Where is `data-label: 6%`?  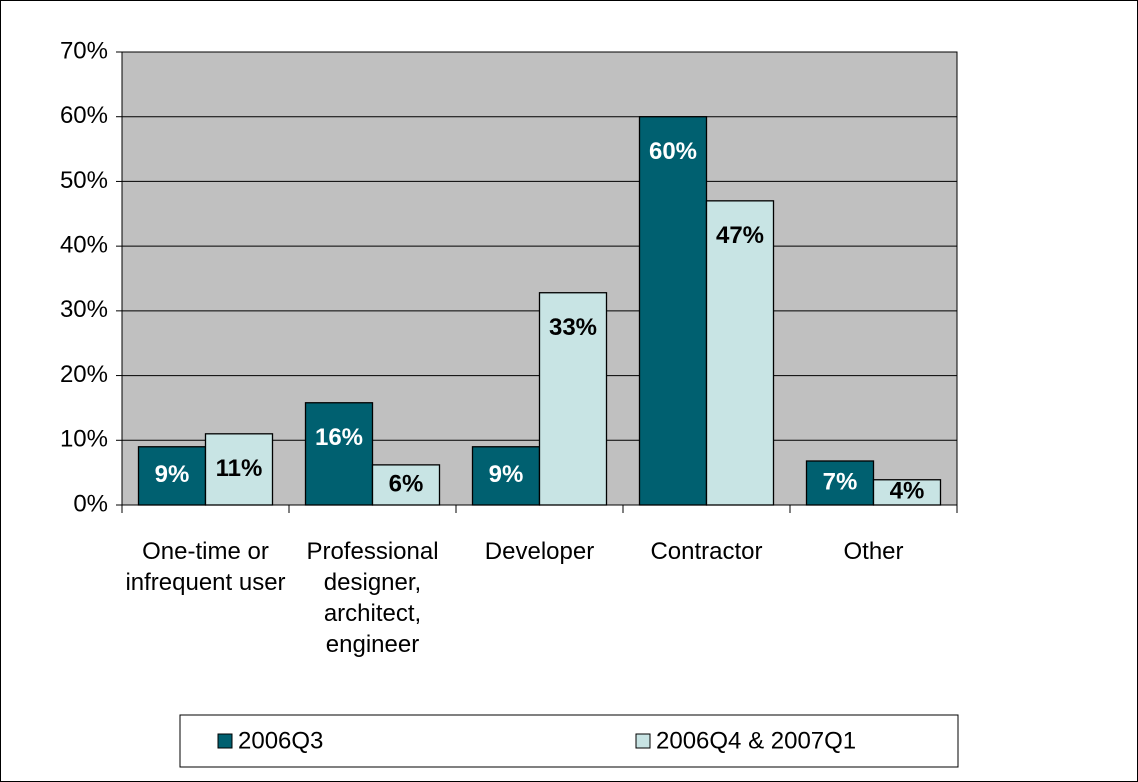 data-label: 6% is located at coordinates (406, 483).